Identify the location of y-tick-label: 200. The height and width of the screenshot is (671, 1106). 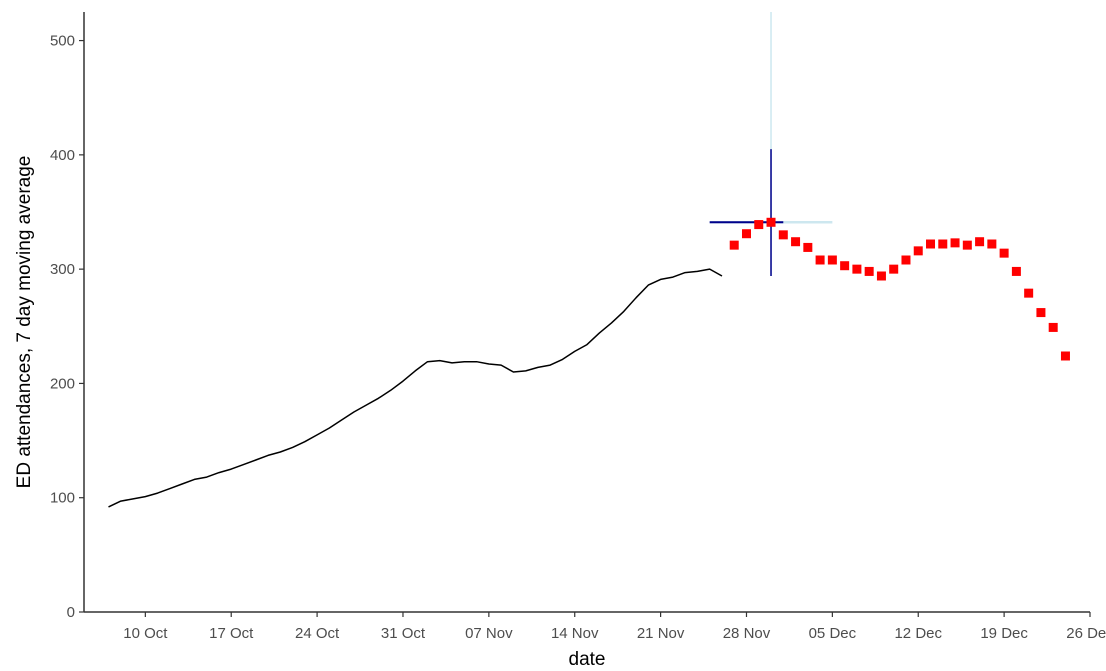
(62, 383).